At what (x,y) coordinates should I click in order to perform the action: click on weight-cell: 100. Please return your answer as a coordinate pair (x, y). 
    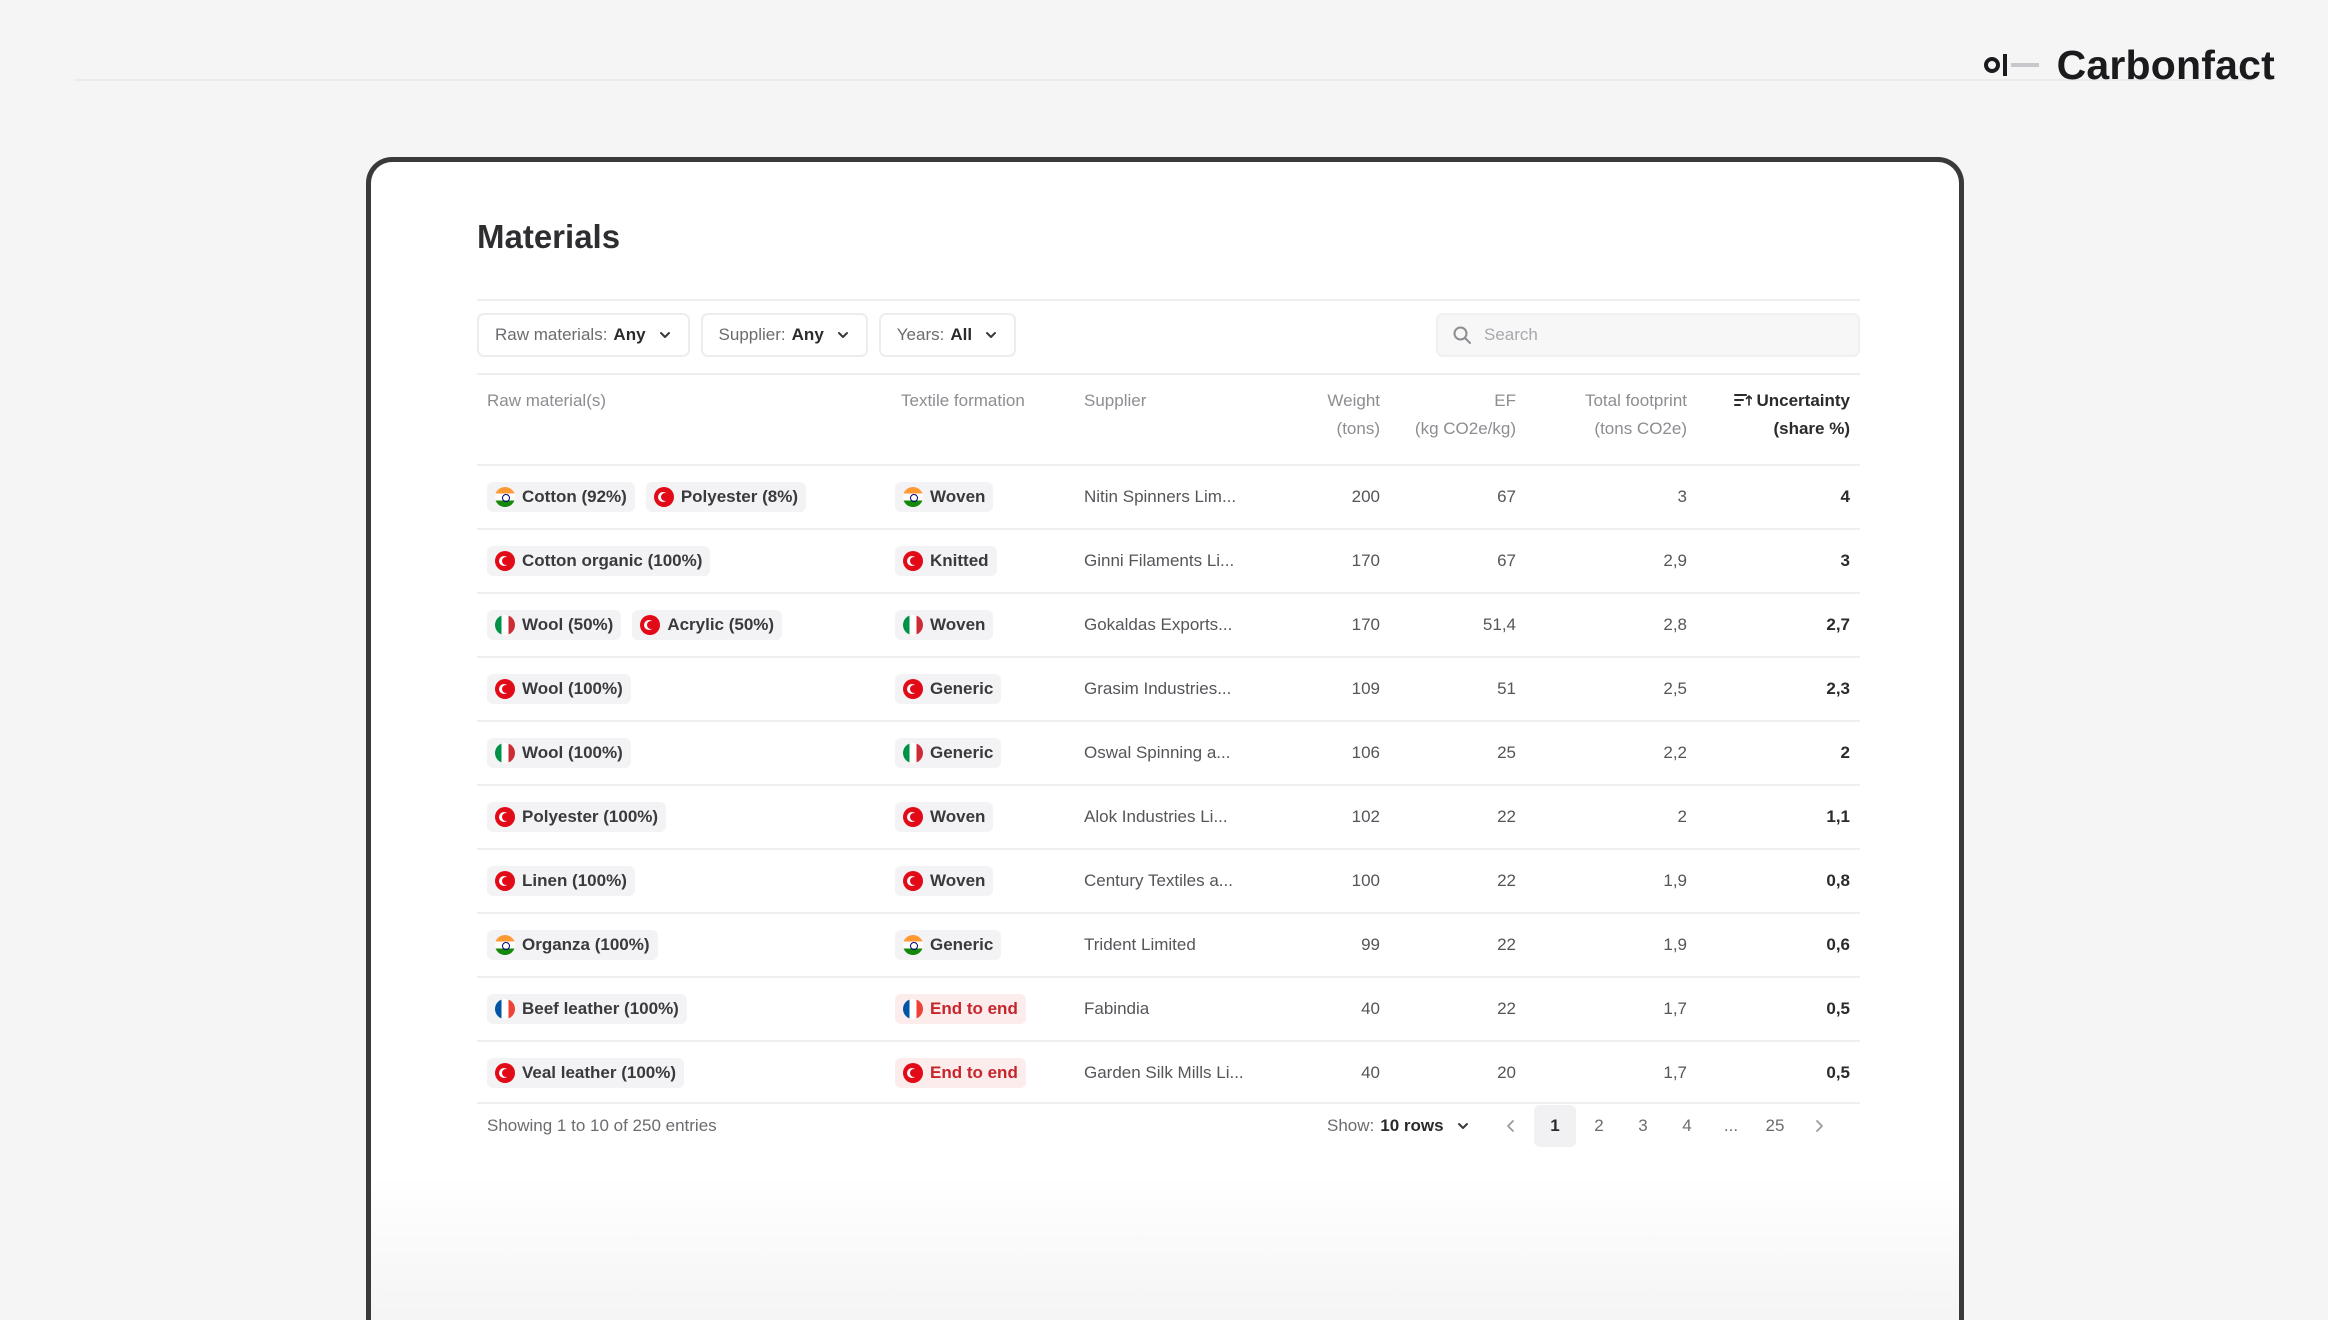
    Looking at the image, I should click on (1365, 880).